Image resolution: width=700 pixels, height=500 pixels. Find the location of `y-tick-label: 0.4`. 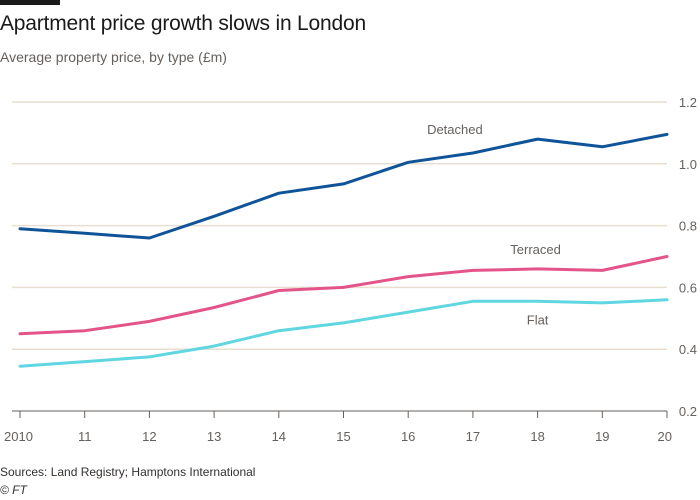

y-tick-label: 0.4 is located at coordinates (688, 349).